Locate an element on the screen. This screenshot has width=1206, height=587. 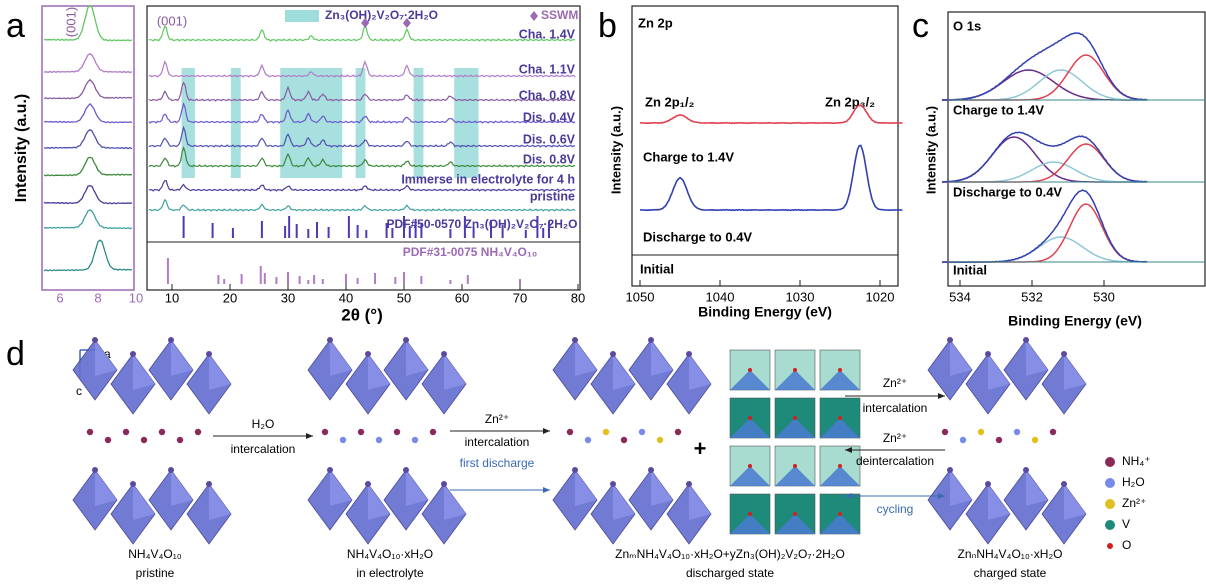
panel-letter: b is located at coordinates (607, 26).